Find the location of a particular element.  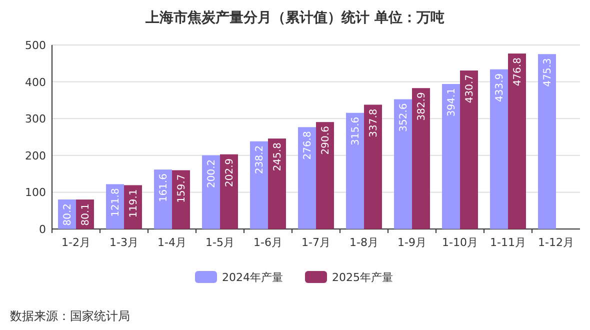

data-label: 382.9 is located at coordinates (422, 106).